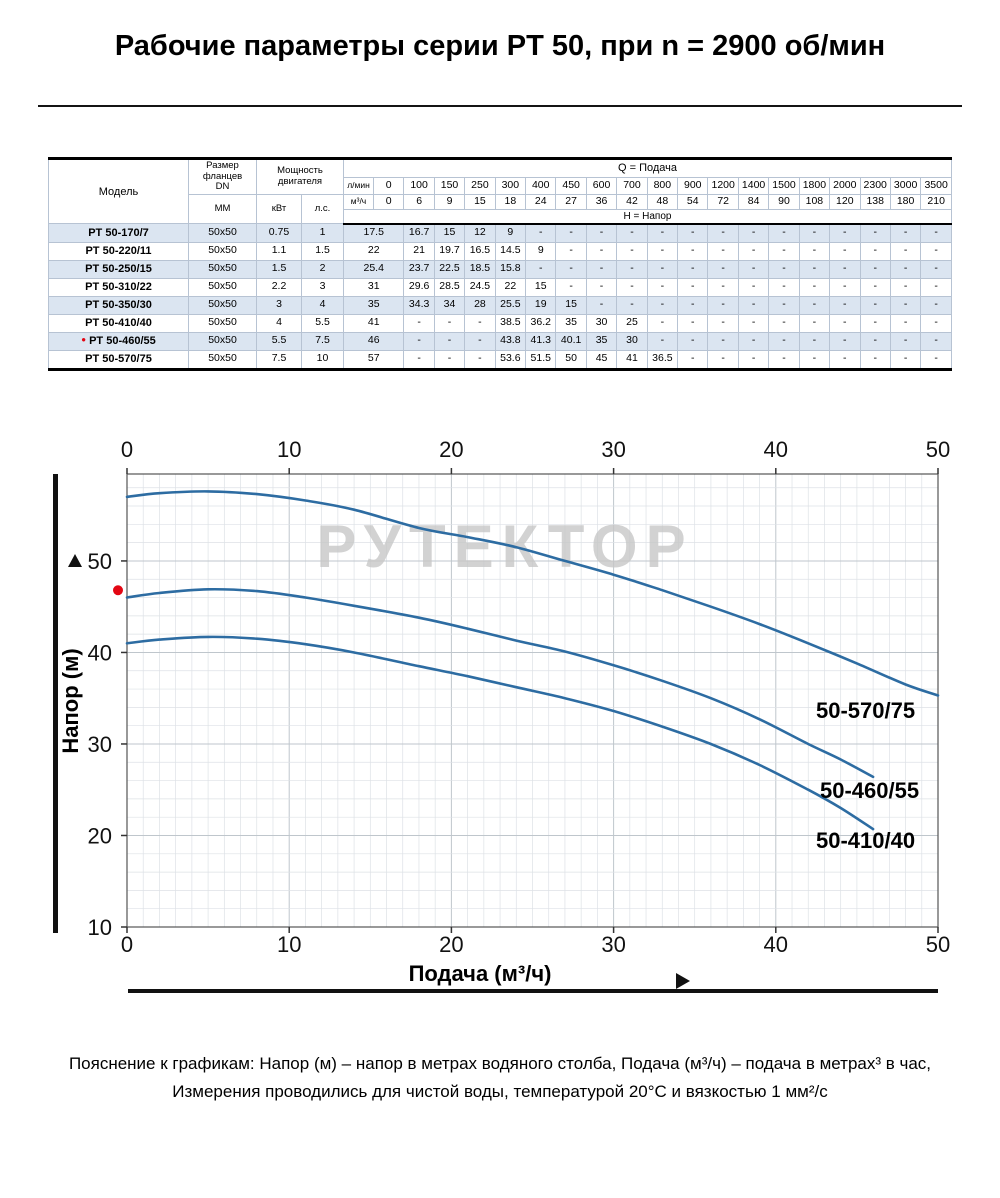  I want to click on x-tick-top: 0, so click(127, 449).